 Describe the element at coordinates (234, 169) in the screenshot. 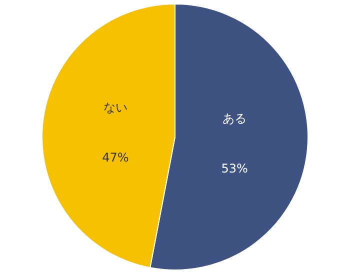

I see `data-label: 53%` at that location.